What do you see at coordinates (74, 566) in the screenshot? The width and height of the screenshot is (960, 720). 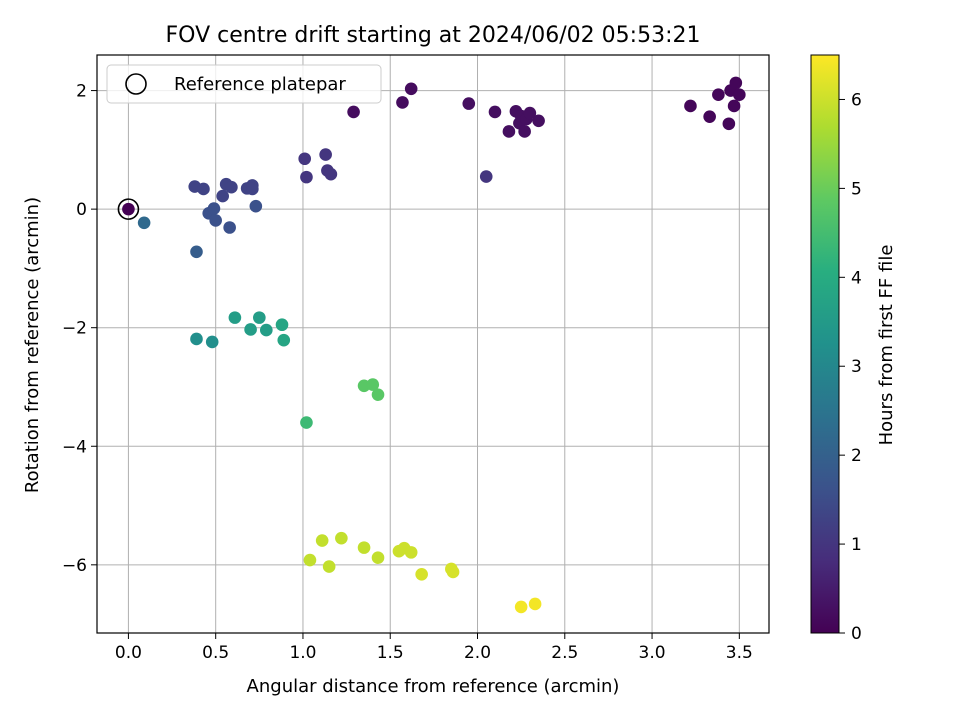 I see `y-tick-label: −6` at bounding box center [74, 566].